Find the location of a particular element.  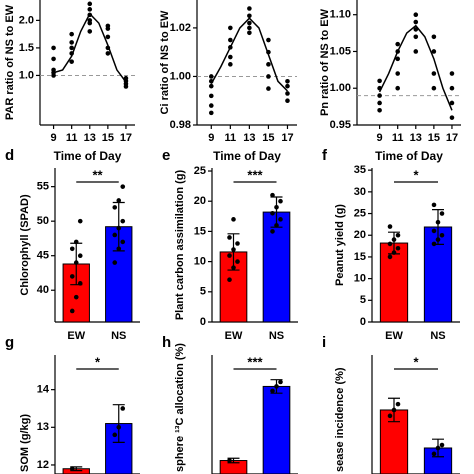

y-axis-label: Peanut yield (g) is located at coordinates (340, 245).